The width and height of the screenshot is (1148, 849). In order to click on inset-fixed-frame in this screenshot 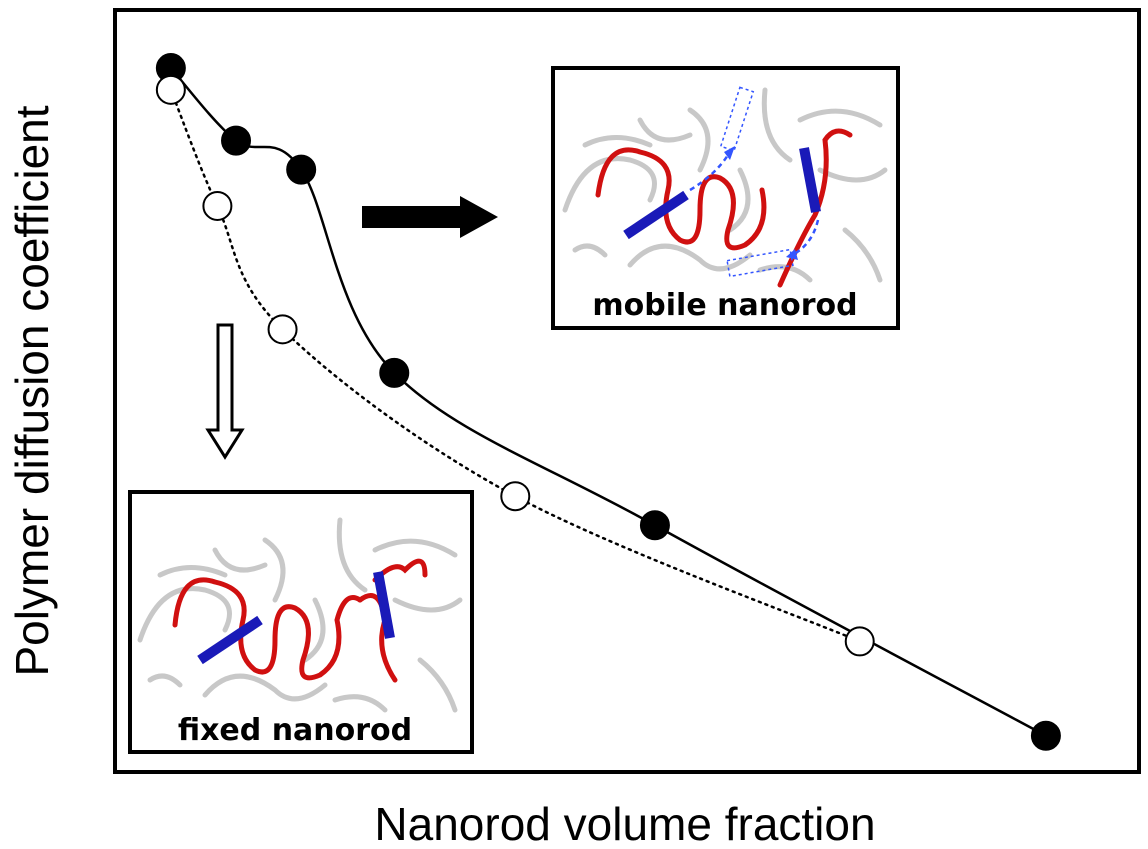, I will do `click(301, 622)`.